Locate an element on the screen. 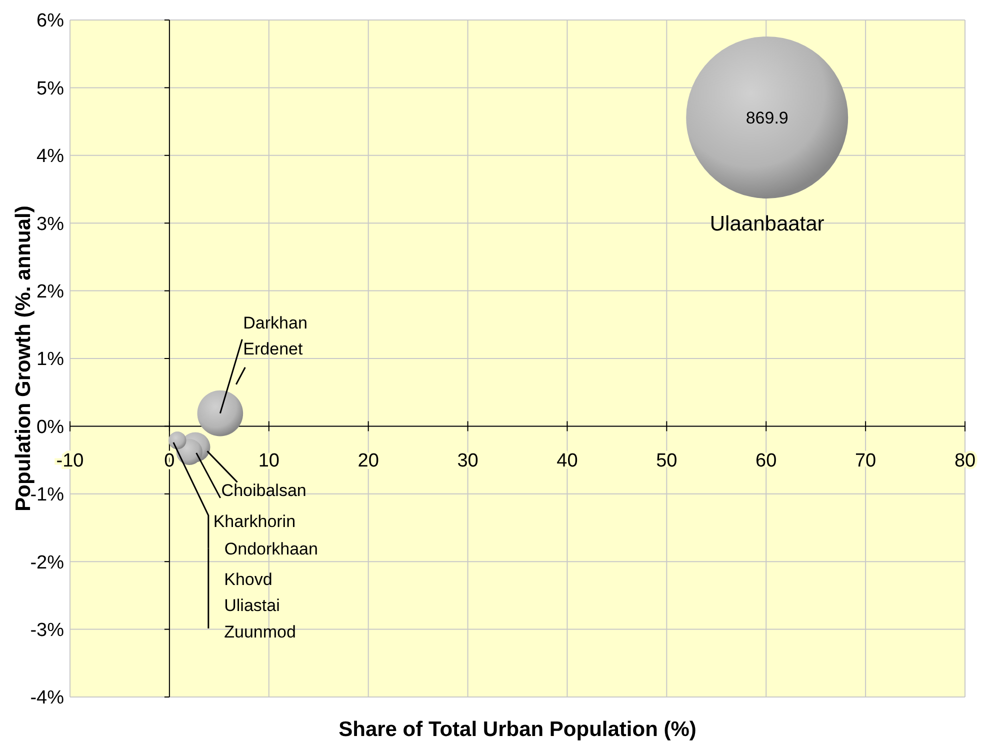 The width and height of the screenshot is (992, 750). x-tick-label: -10 is located at coordinates (70, 461).